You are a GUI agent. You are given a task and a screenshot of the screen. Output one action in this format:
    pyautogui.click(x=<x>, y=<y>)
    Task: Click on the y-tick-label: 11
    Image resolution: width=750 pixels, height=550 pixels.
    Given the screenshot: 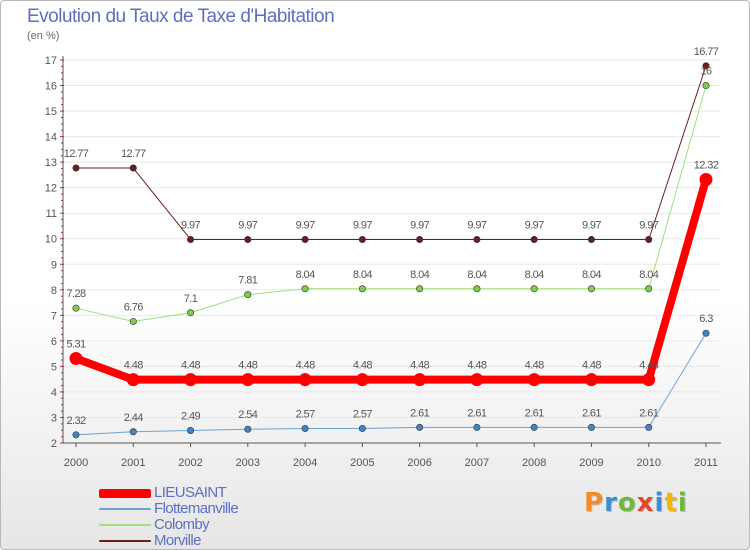 What is the action you would take?
    pyautogui.click(x=51, y=214)
    